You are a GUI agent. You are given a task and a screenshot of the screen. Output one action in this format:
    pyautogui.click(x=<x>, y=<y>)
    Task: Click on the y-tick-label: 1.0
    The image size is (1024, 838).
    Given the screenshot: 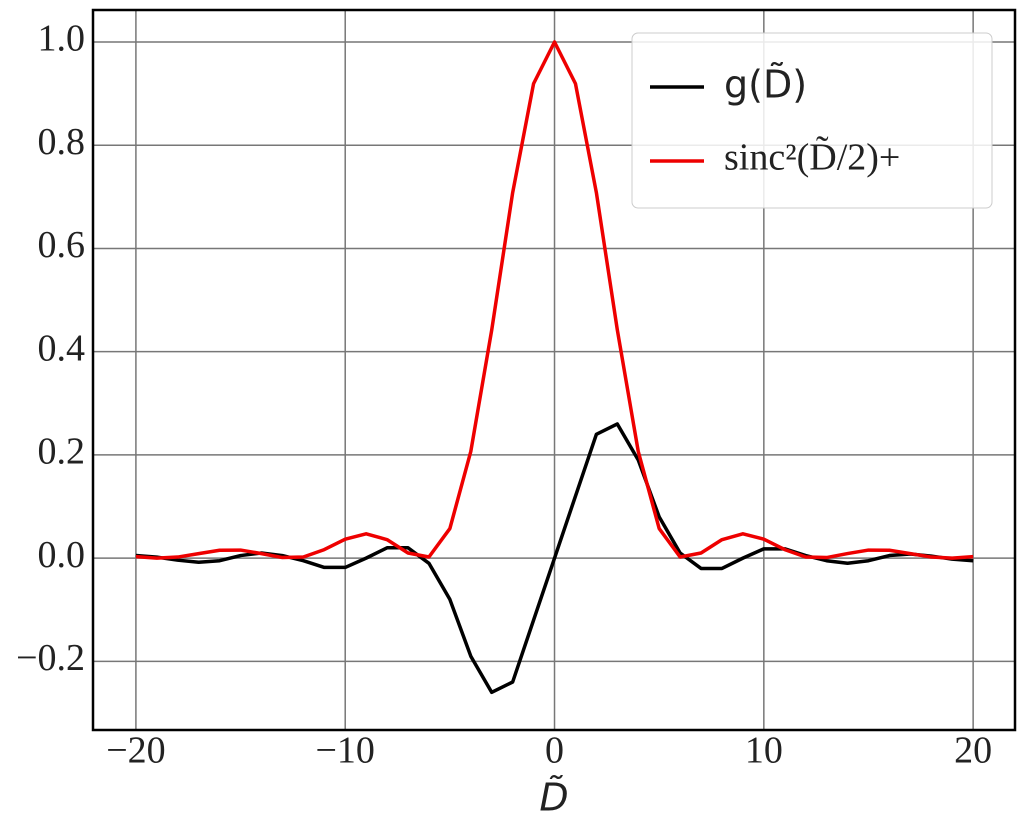 What is the action you would take?
    pyautogui.click(x=62, y=39)
    